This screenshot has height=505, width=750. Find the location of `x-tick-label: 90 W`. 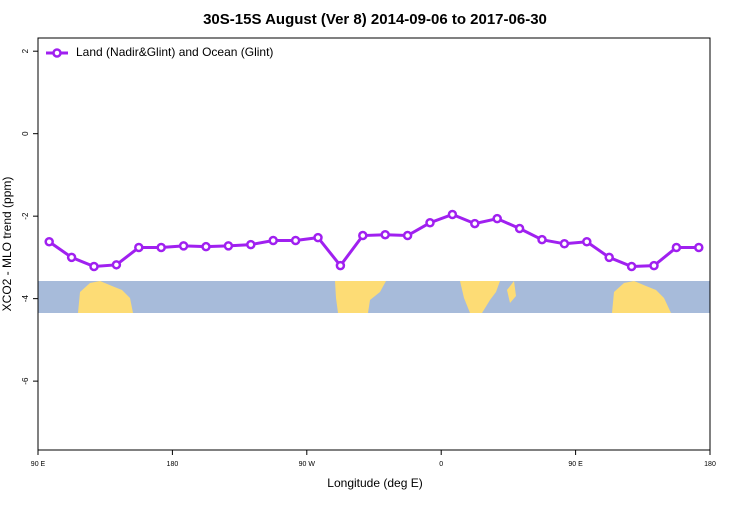

x-tick-label: 90 W is located at coordinates (307, 464).